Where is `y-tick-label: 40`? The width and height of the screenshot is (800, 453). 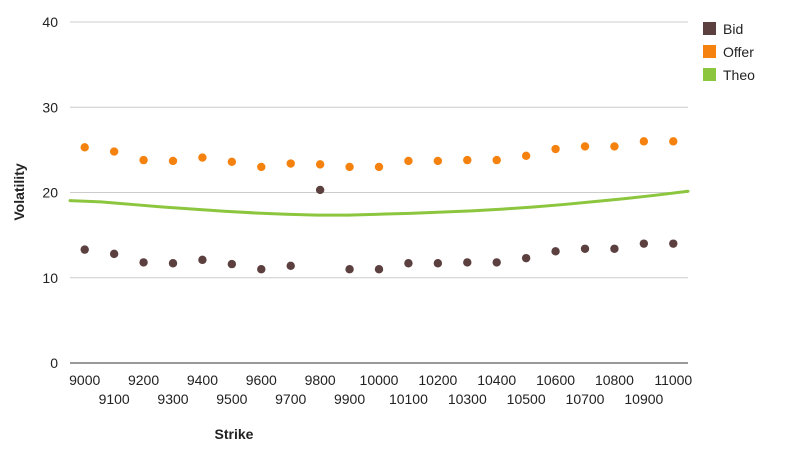
y-tick-label: 40 is located at coordinates (50, 22).